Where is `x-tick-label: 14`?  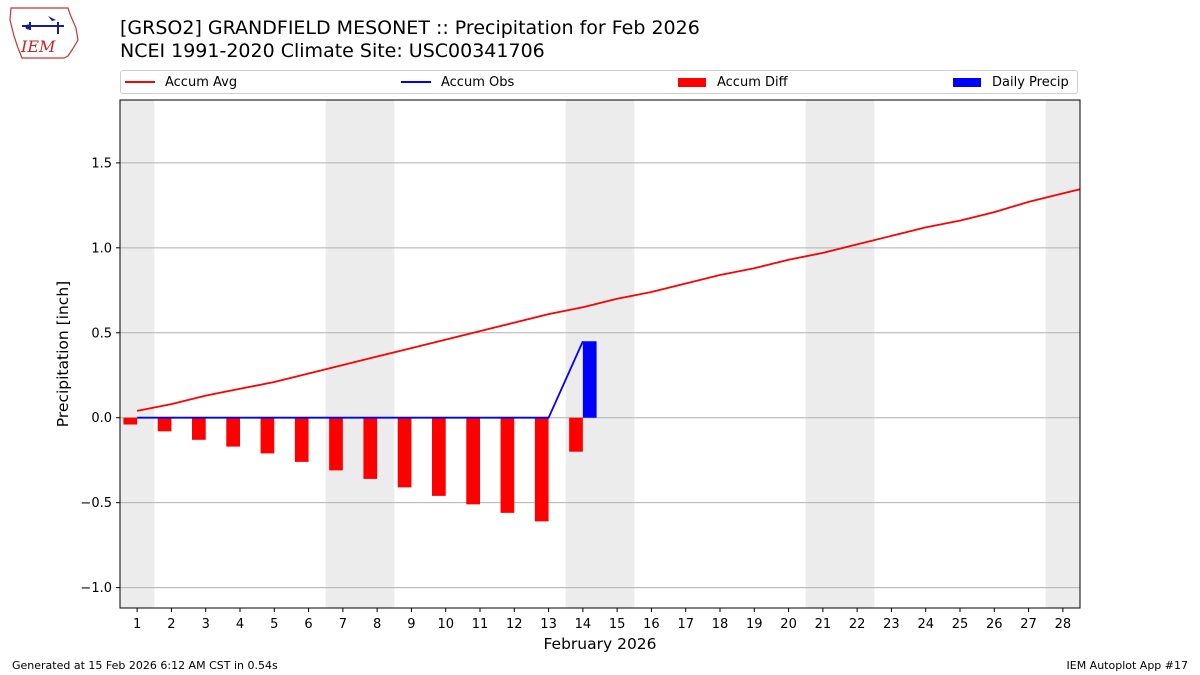
x-tick-label: 14 is located at coordinates (583, 624).